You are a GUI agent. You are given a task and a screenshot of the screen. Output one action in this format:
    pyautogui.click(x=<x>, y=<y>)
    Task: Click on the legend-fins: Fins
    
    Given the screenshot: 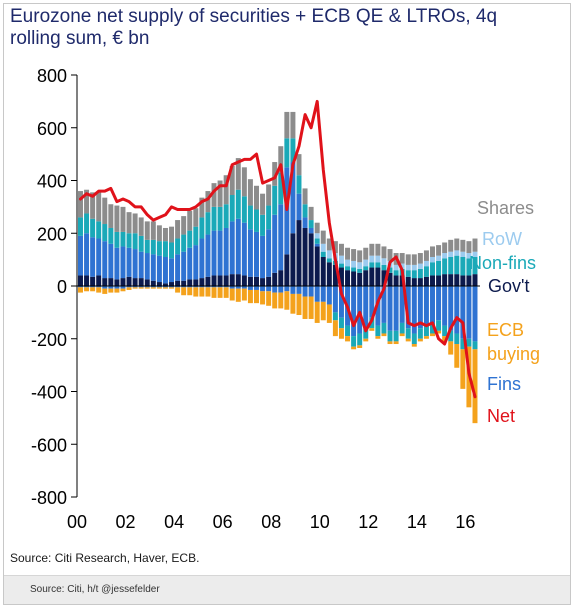 What is the action you would take?
    pyautogui.click(x=504, y=384)
    